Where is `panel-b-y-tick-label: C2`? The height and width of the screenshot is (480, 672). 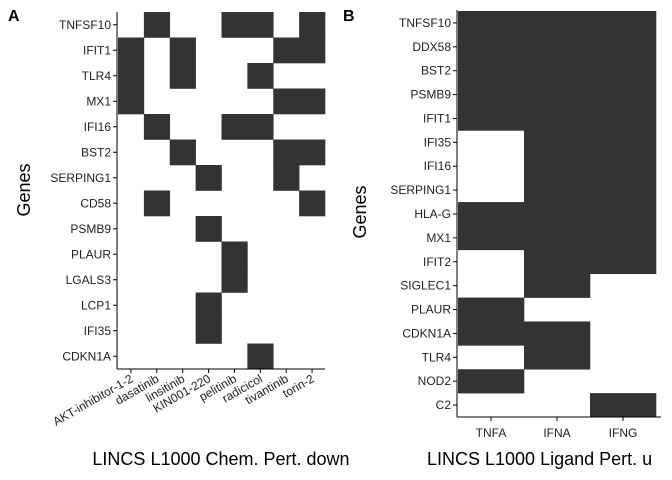 panel-b-y-tick-label: C2 is located at coordinates (444, 405).